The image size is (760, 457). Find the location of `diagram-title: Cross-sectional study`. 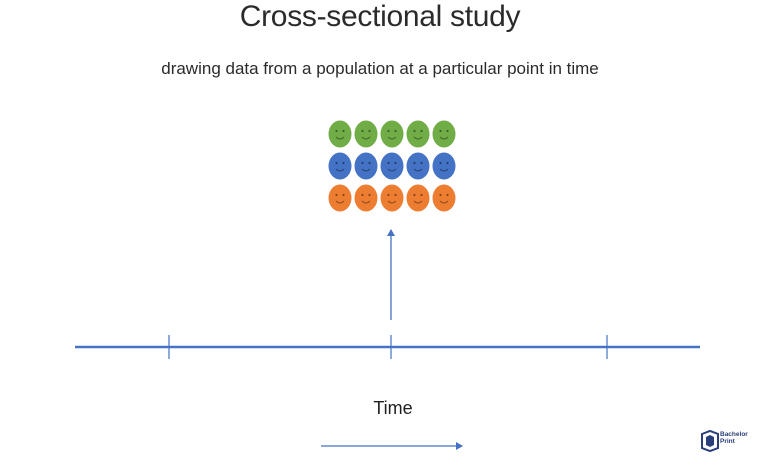

diagram-title: Cross-sectional study is located at coordinates (380, 16).